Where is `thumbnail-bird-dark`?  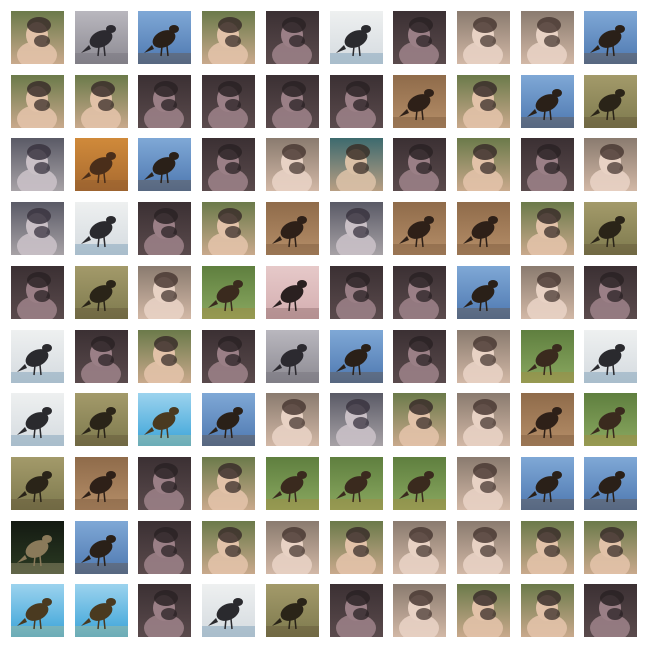 thumbnail-bird-dark is located at coordinates (37, 547).